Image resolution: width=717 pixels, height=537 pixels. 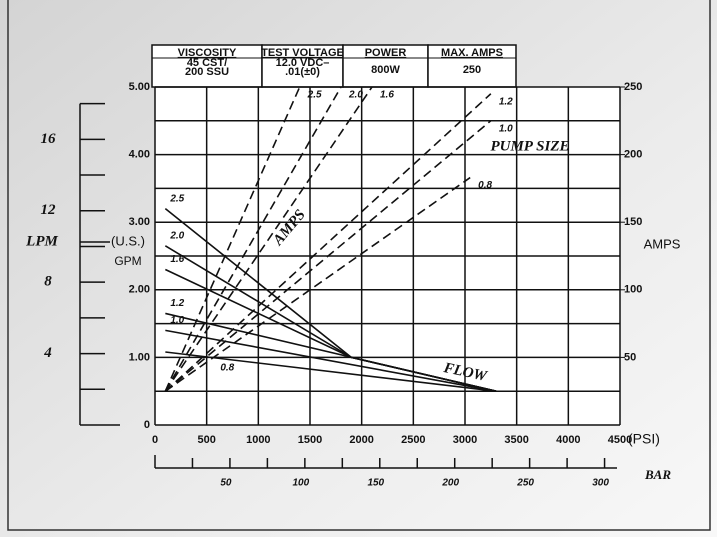 I want to click on x-tick-label: 1000, so click(x=258, y=440).